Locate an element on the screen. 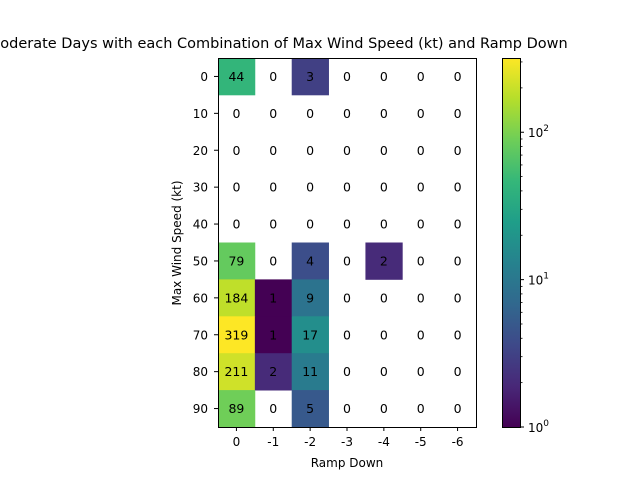 This screenshot has height=480, width=640. cell-value-label: 184 is located at coordinates (236, 297).